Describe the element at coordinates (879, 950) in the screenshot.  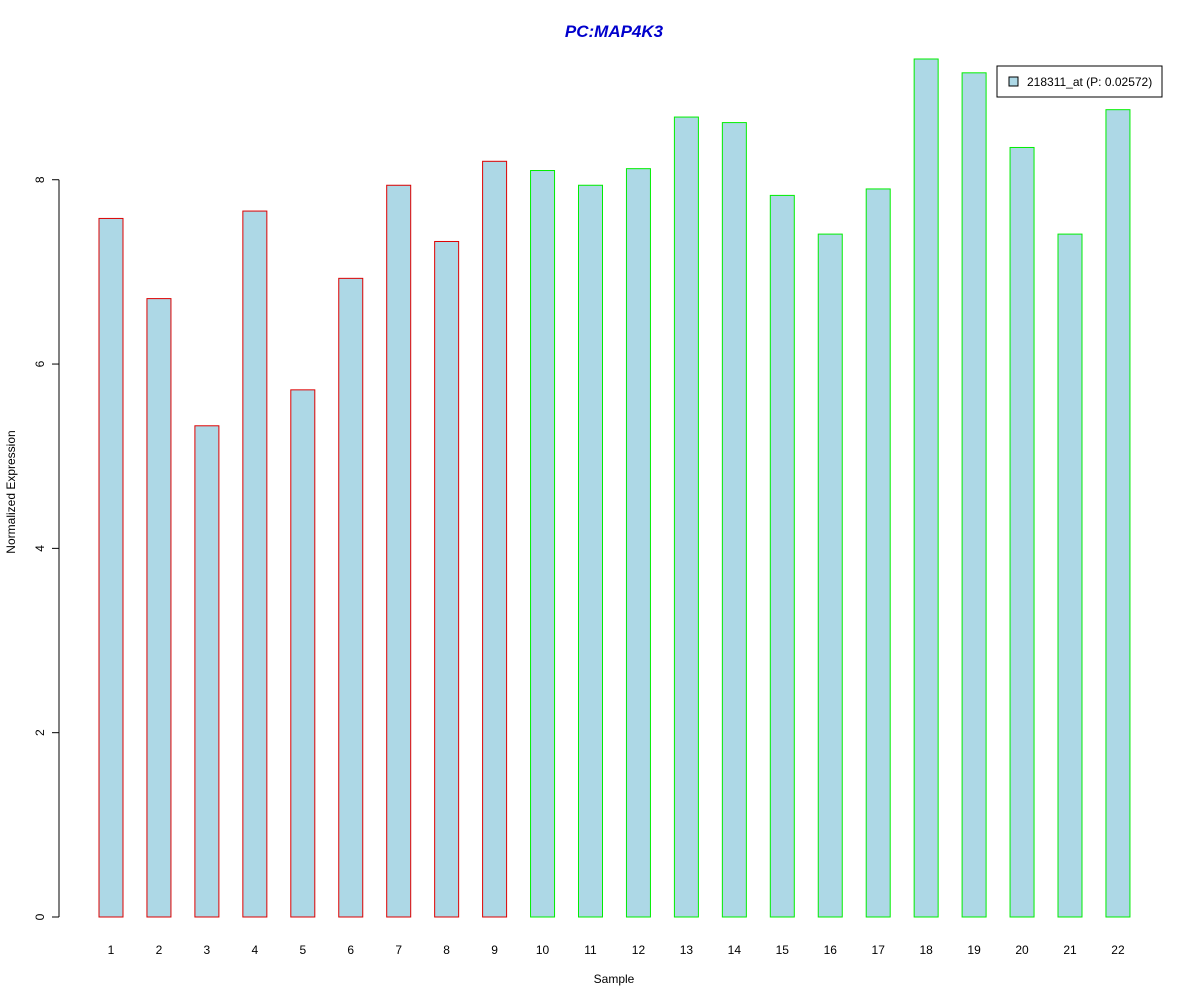
I see `x-tick-label: 17` at that location.